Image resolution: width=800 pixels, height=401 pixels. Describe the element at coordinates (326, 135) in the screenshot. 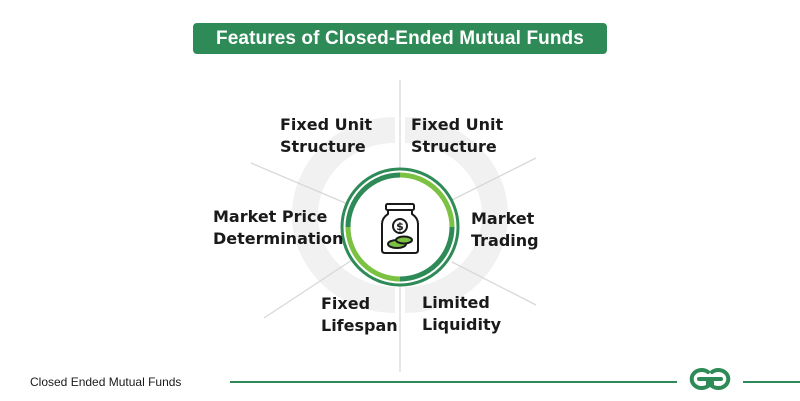

I see `feature-label-top-left: Fixed Unit Structure` at that location.